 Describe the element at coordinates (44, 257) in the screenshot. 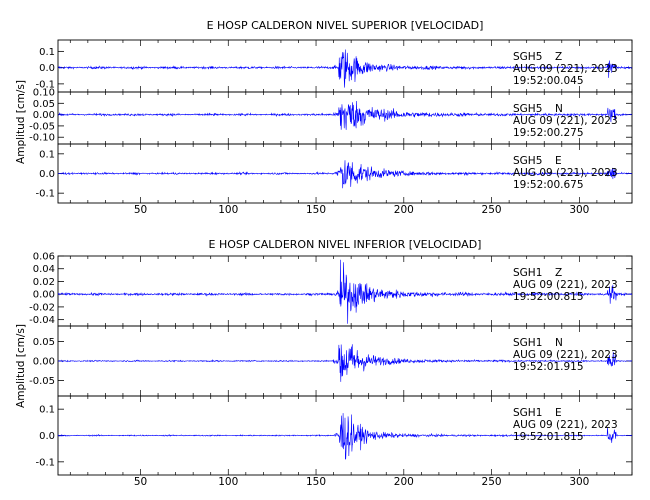

I see `y-tick-label: 0.06` at that location.